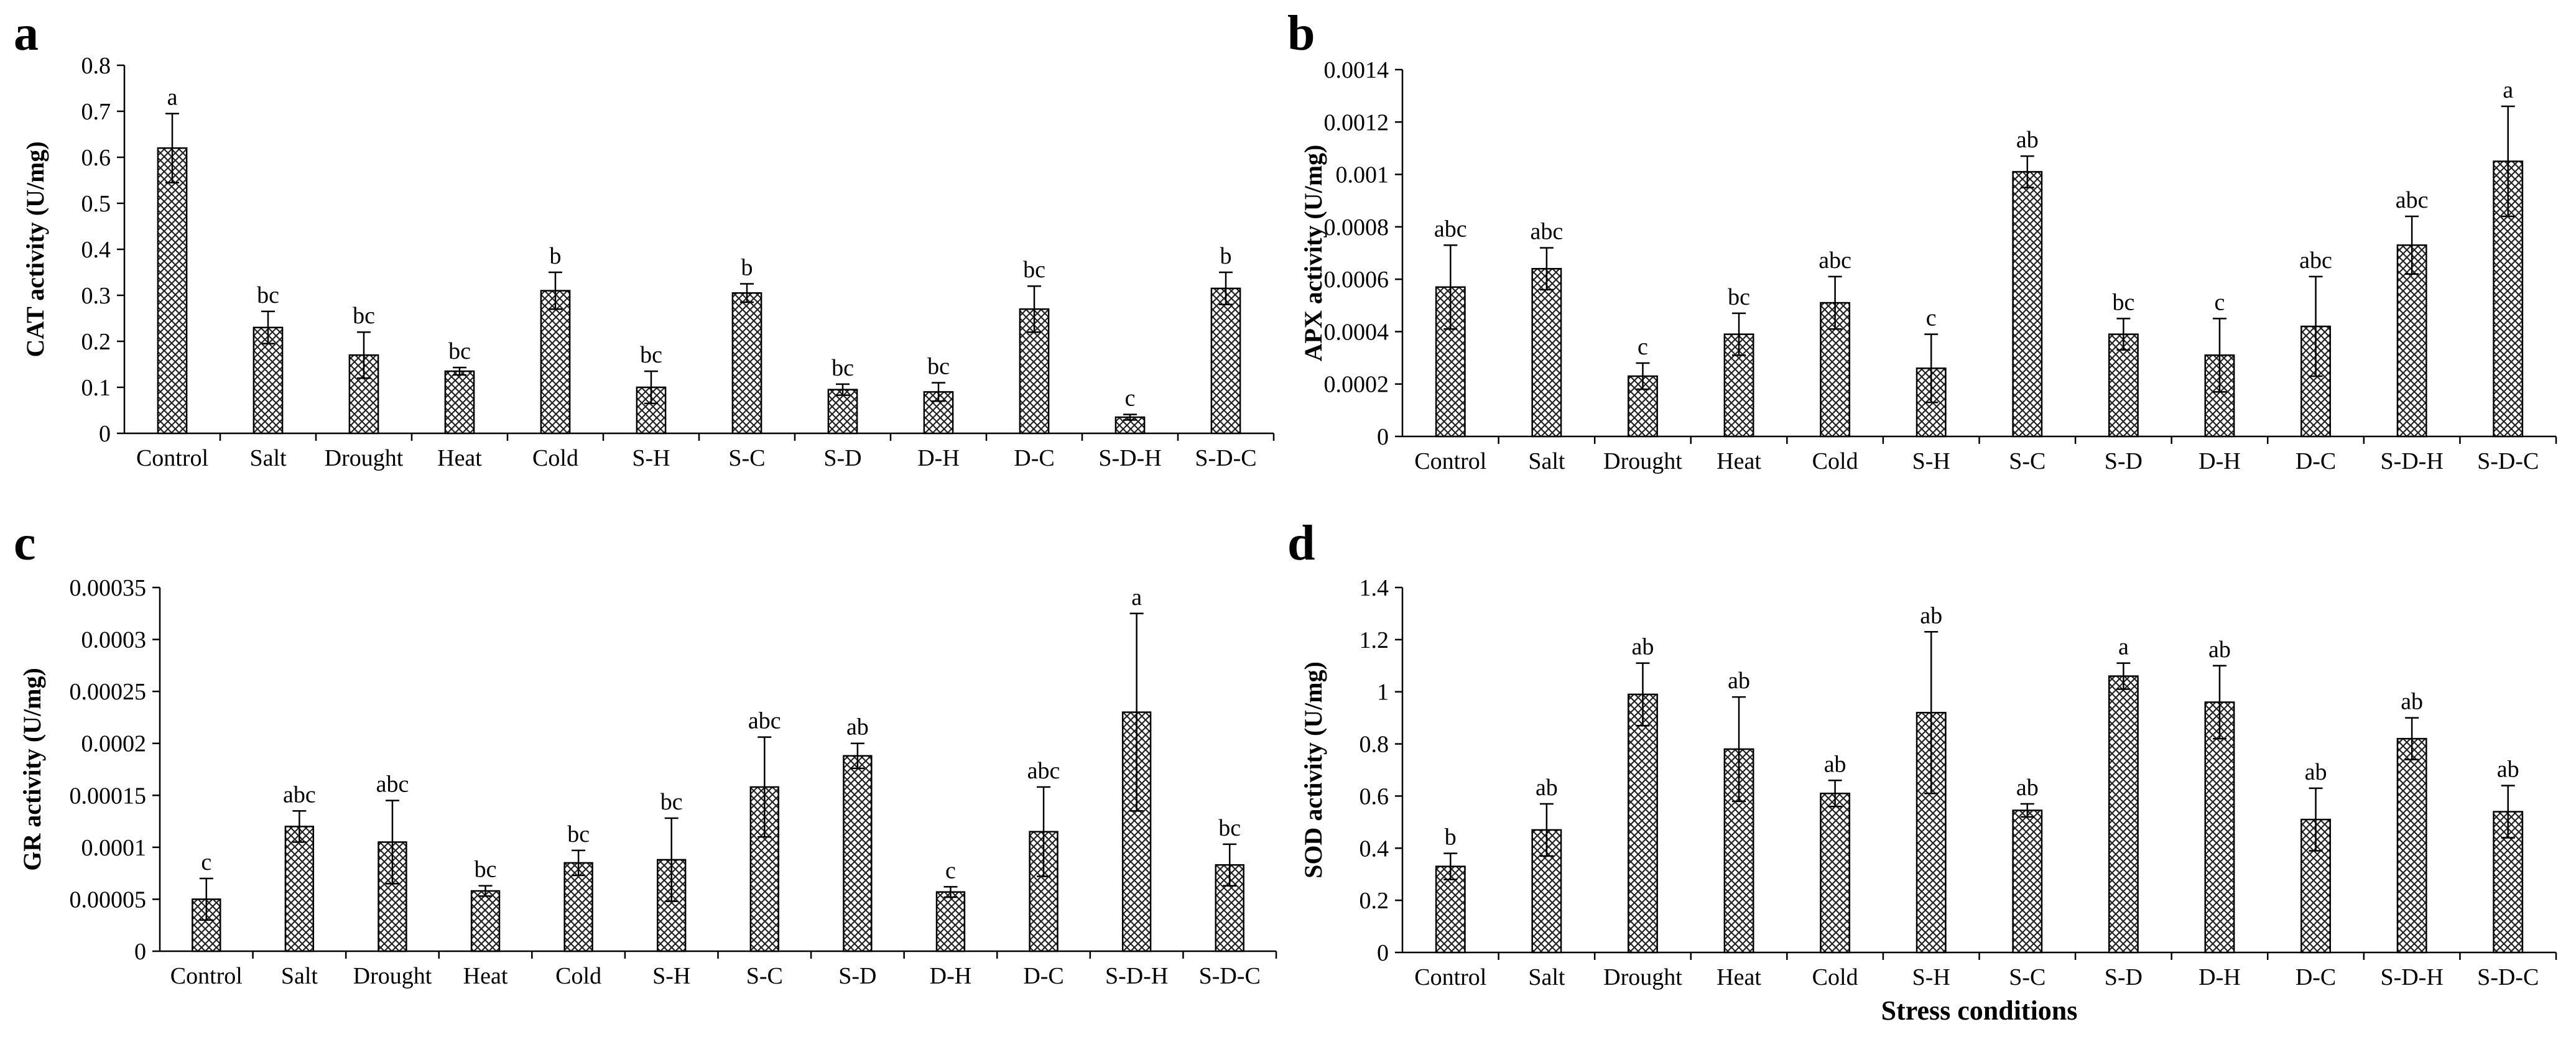  What do you see at coordinates (32, 769) in the screenshot?
I see `y-axis-title: GR activity (U/mg)` at bounding box center [32, 769].